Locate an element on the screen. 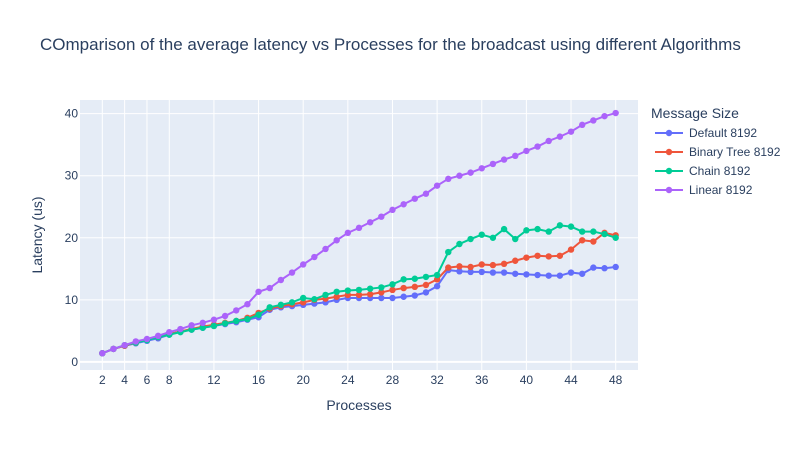 This screenshot has height=455, width=798. x-tick-label: 36 is located at coordinates (482, 380).